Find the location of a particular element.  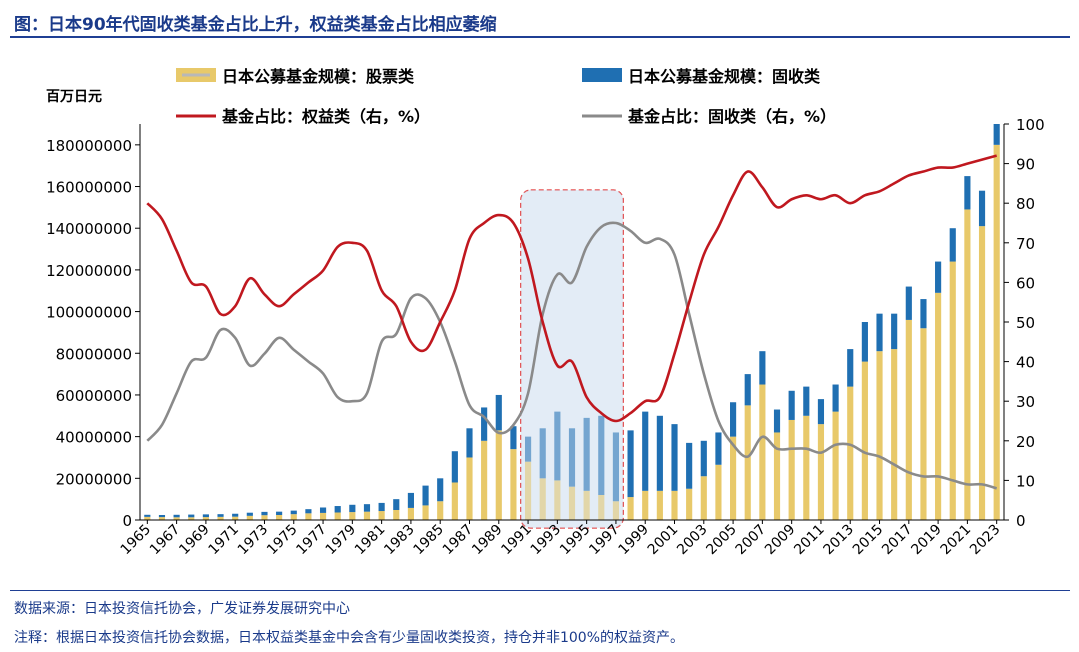

x-tick-label: 2021 is located at coordinates (956, 540).